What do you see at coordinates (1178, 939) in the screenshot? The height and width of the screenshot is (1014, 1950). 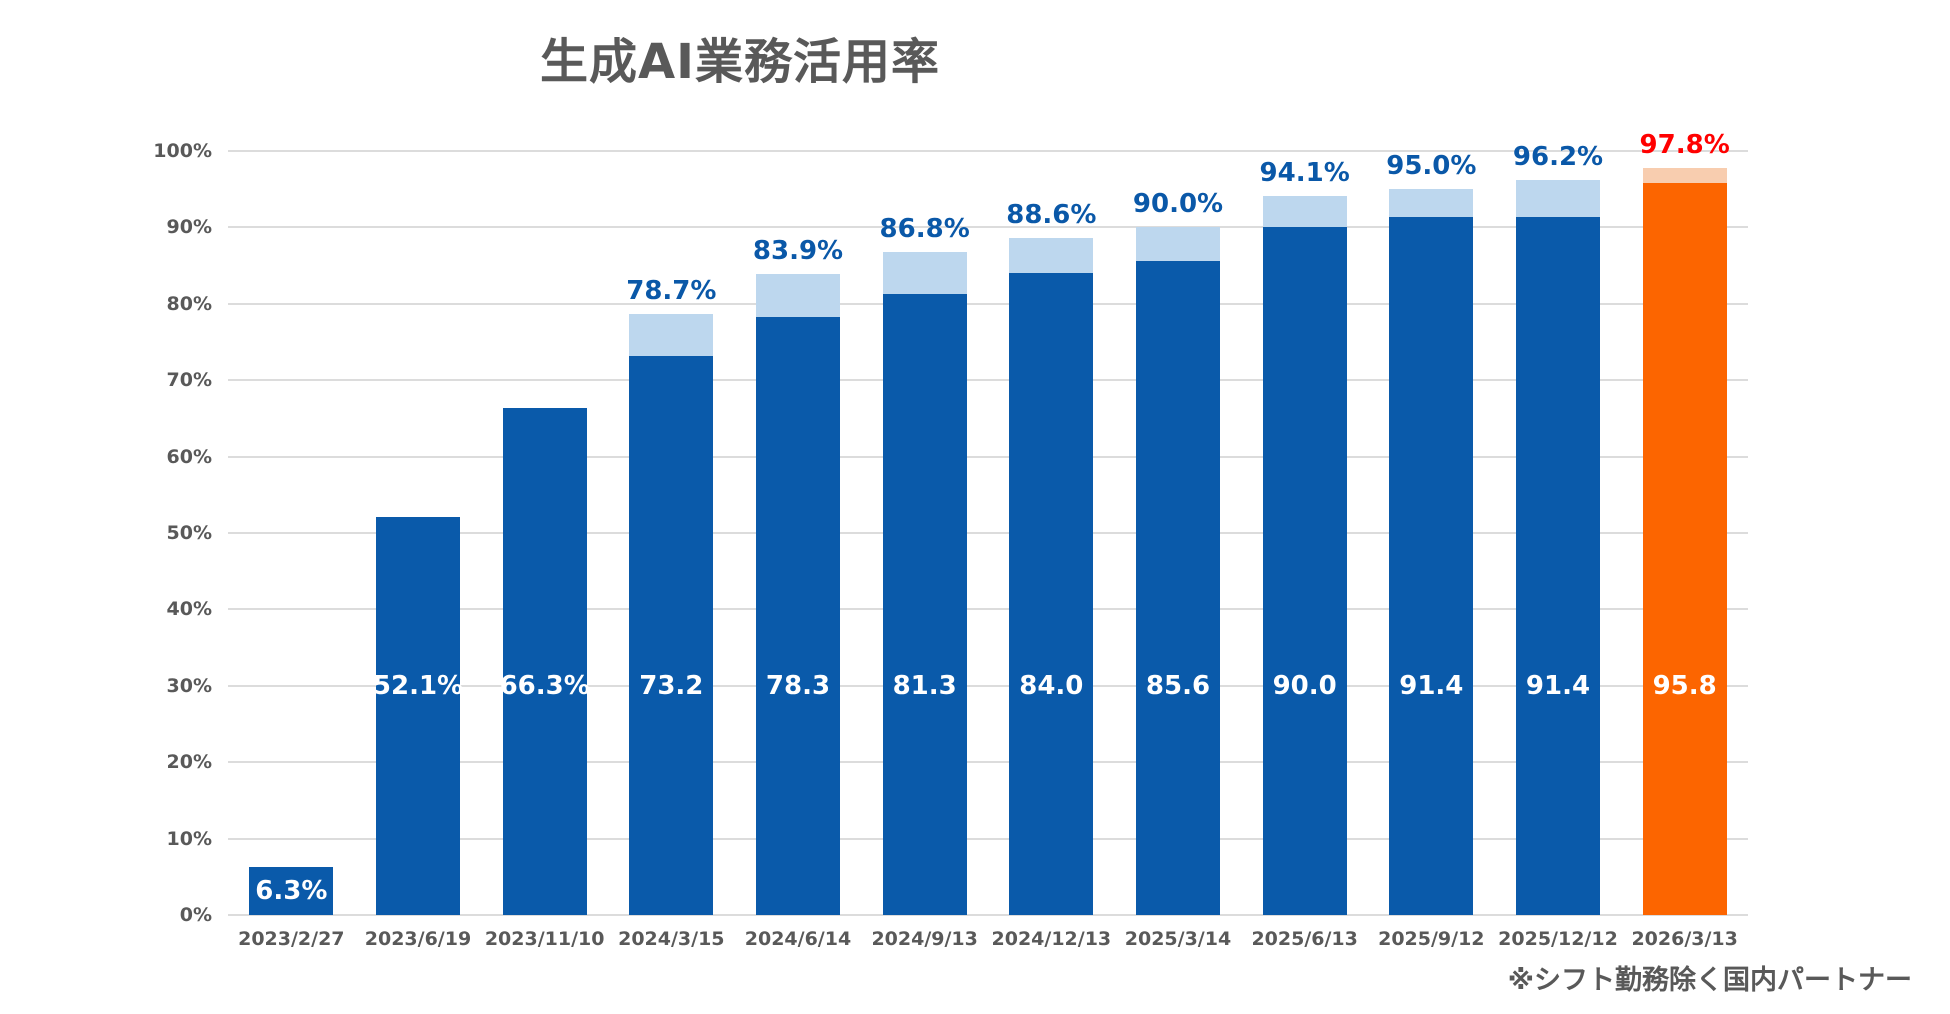 I see `x-axis-date-label: 2025/3/14` at bounding box center [1178, 939].